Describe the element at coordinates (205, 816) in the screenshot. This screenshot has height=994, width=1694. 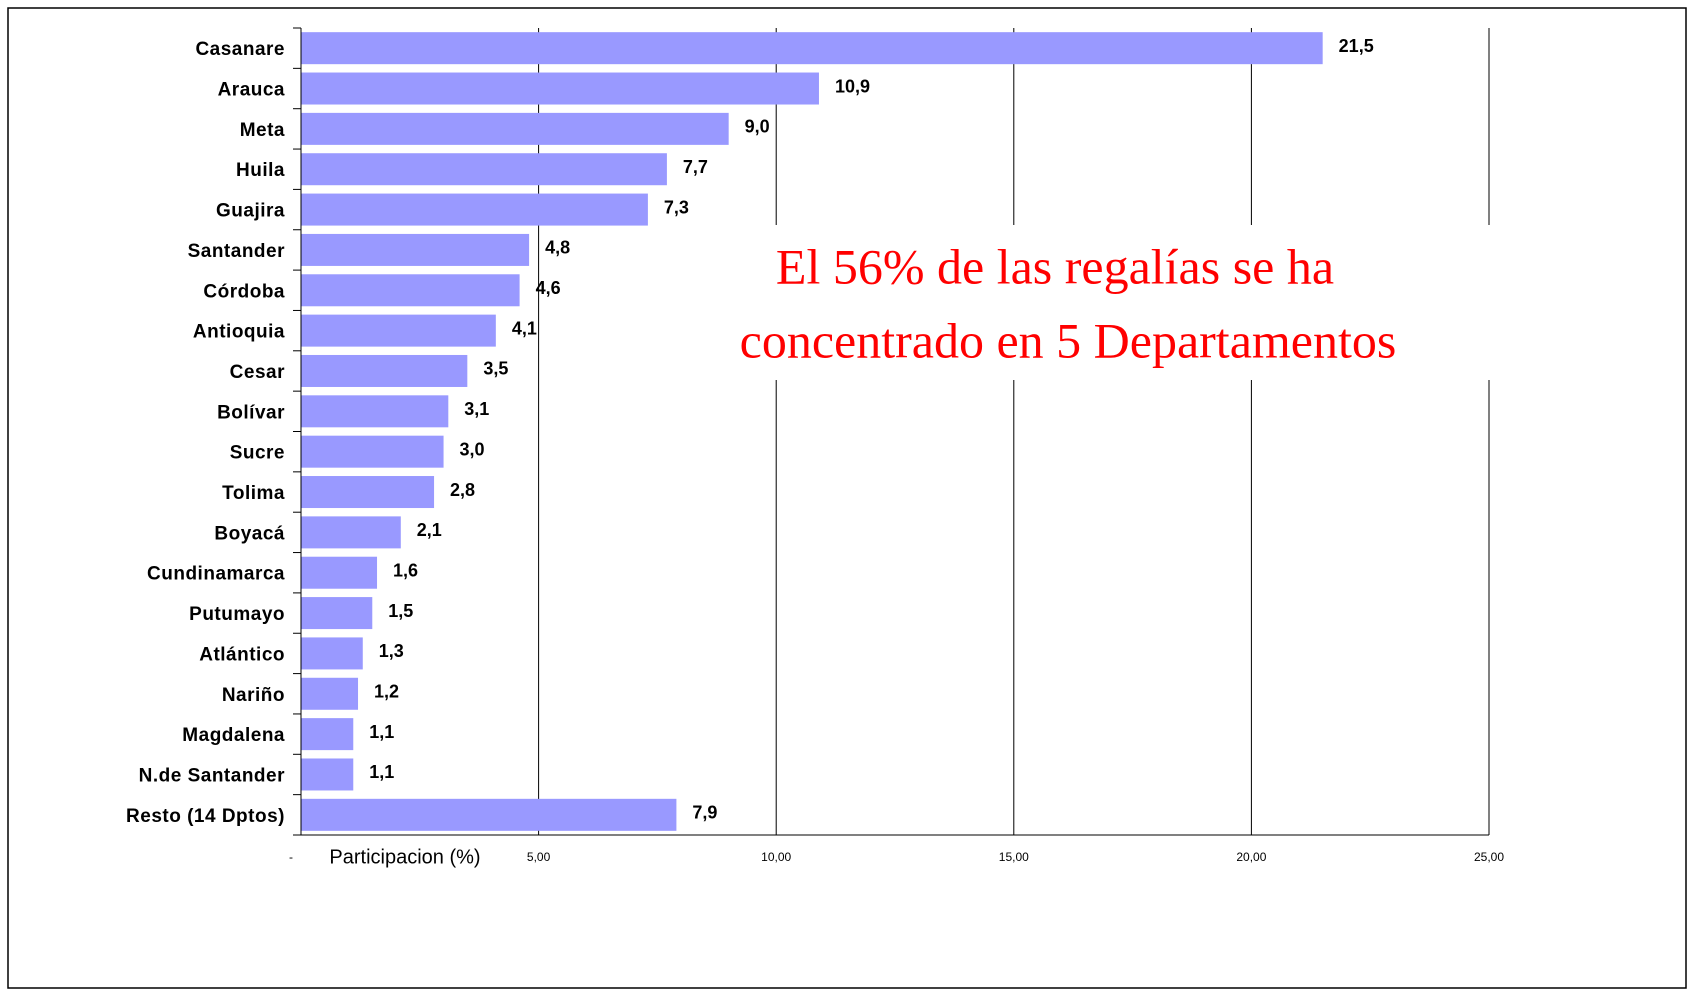
I see `category-label: Resto (14 Dptos)` at that location.